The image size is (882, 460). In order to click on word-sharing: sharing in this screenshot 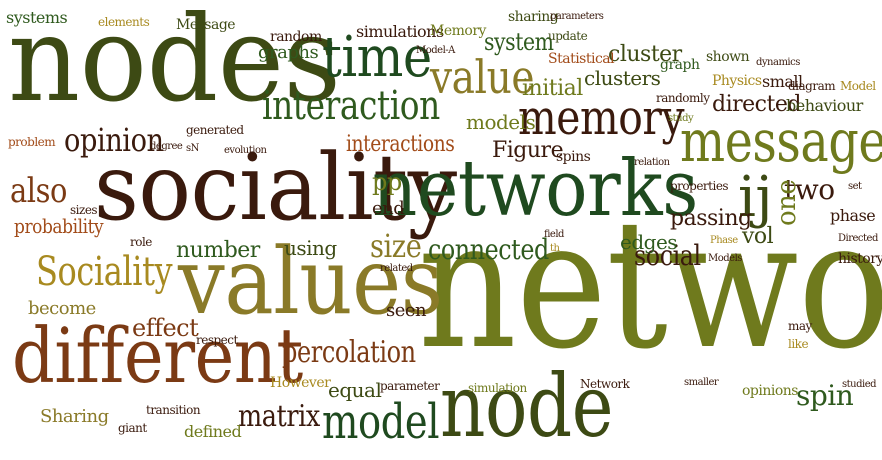, I will do `click(533, 17)`.